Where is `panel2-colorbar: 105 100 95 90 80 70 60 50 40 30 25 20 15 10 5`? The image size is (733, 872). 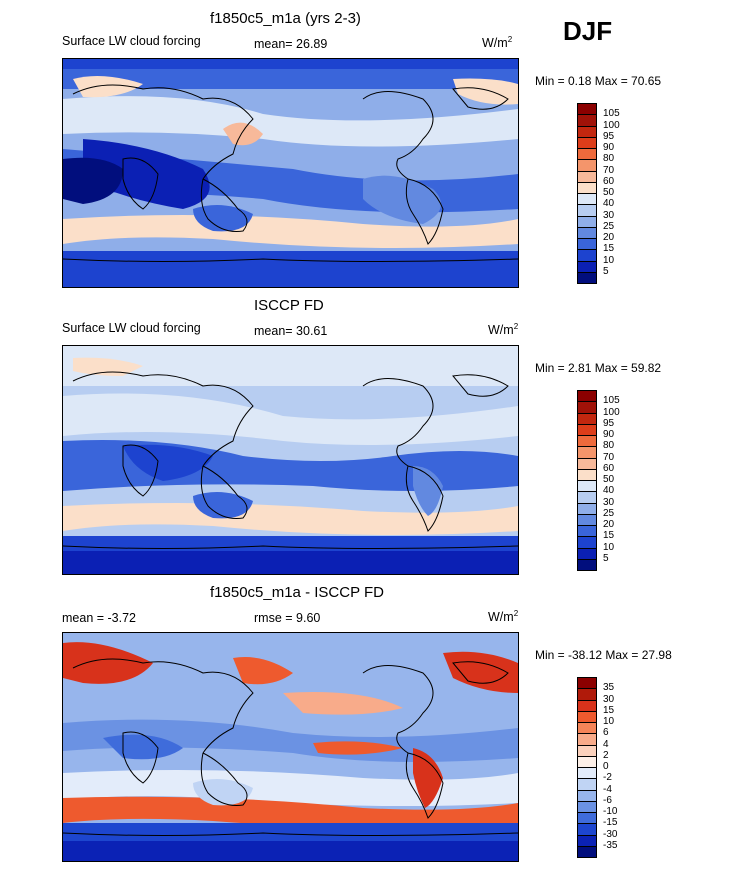 panel2-colorbar: 105 100 95 90 80 70 60 50 40 30 25 20 15 10 5 is located at coordinates (607, 480).